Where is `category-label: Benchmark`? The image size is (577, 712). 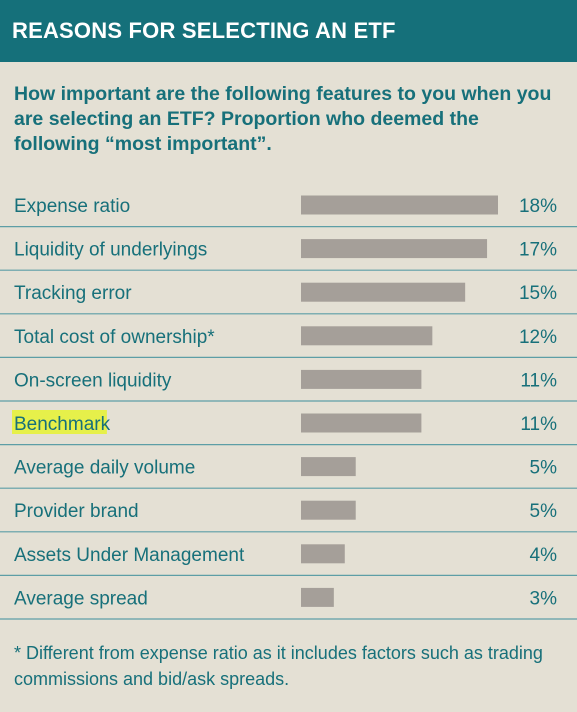 category-label: Benchmark is located at coordinates (62, 424).